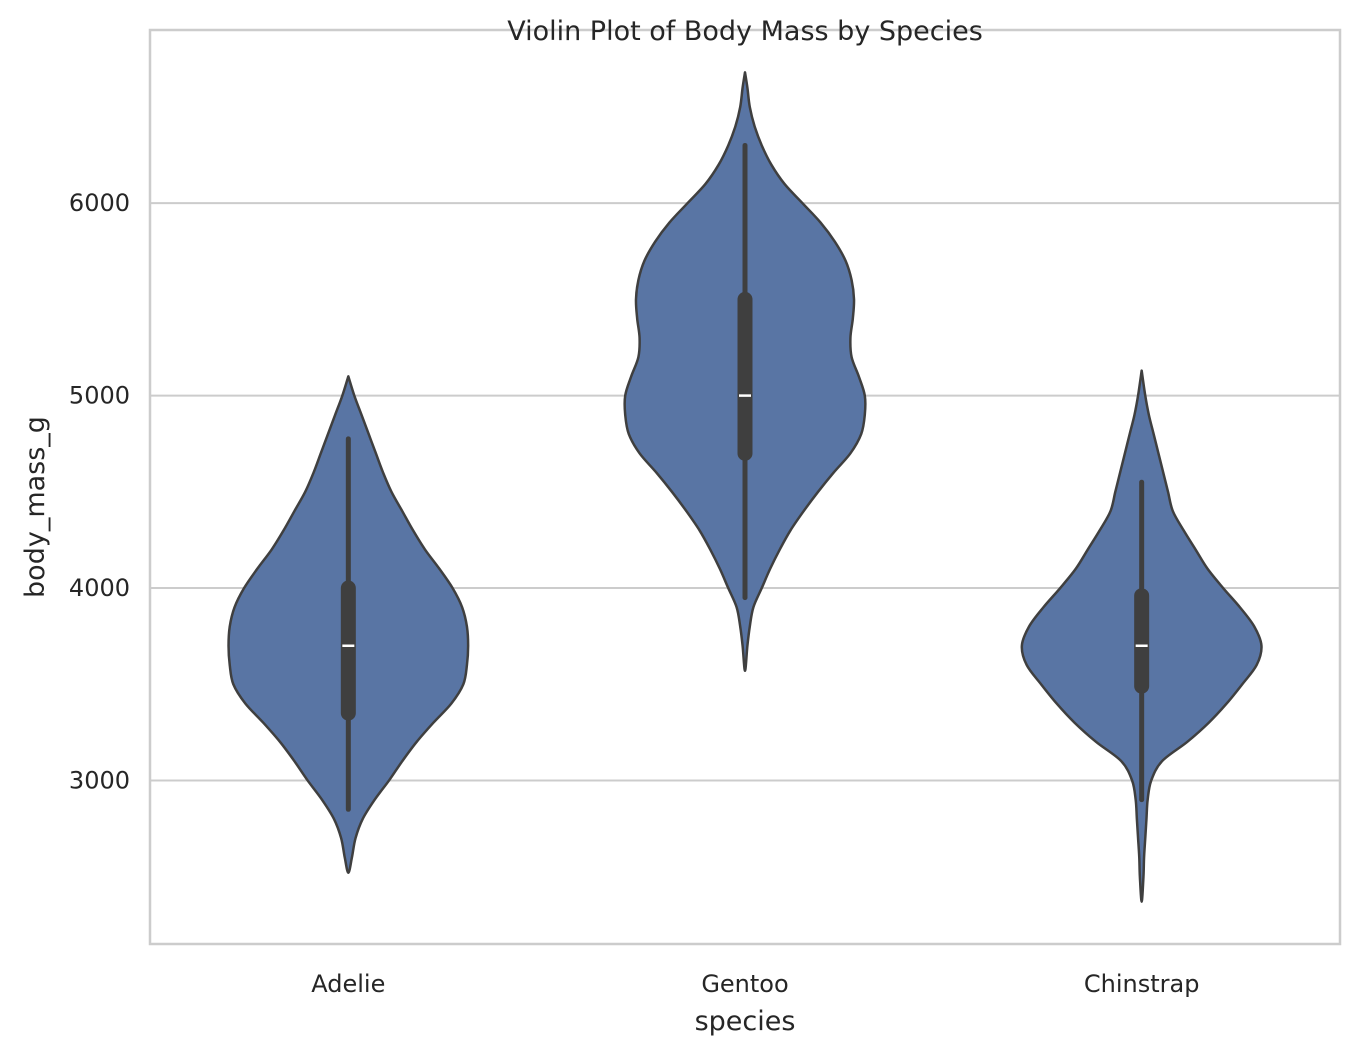 The image size is (1359, 1057). I want to click on y-axis-label: body_mass_g, so click(35, 507).